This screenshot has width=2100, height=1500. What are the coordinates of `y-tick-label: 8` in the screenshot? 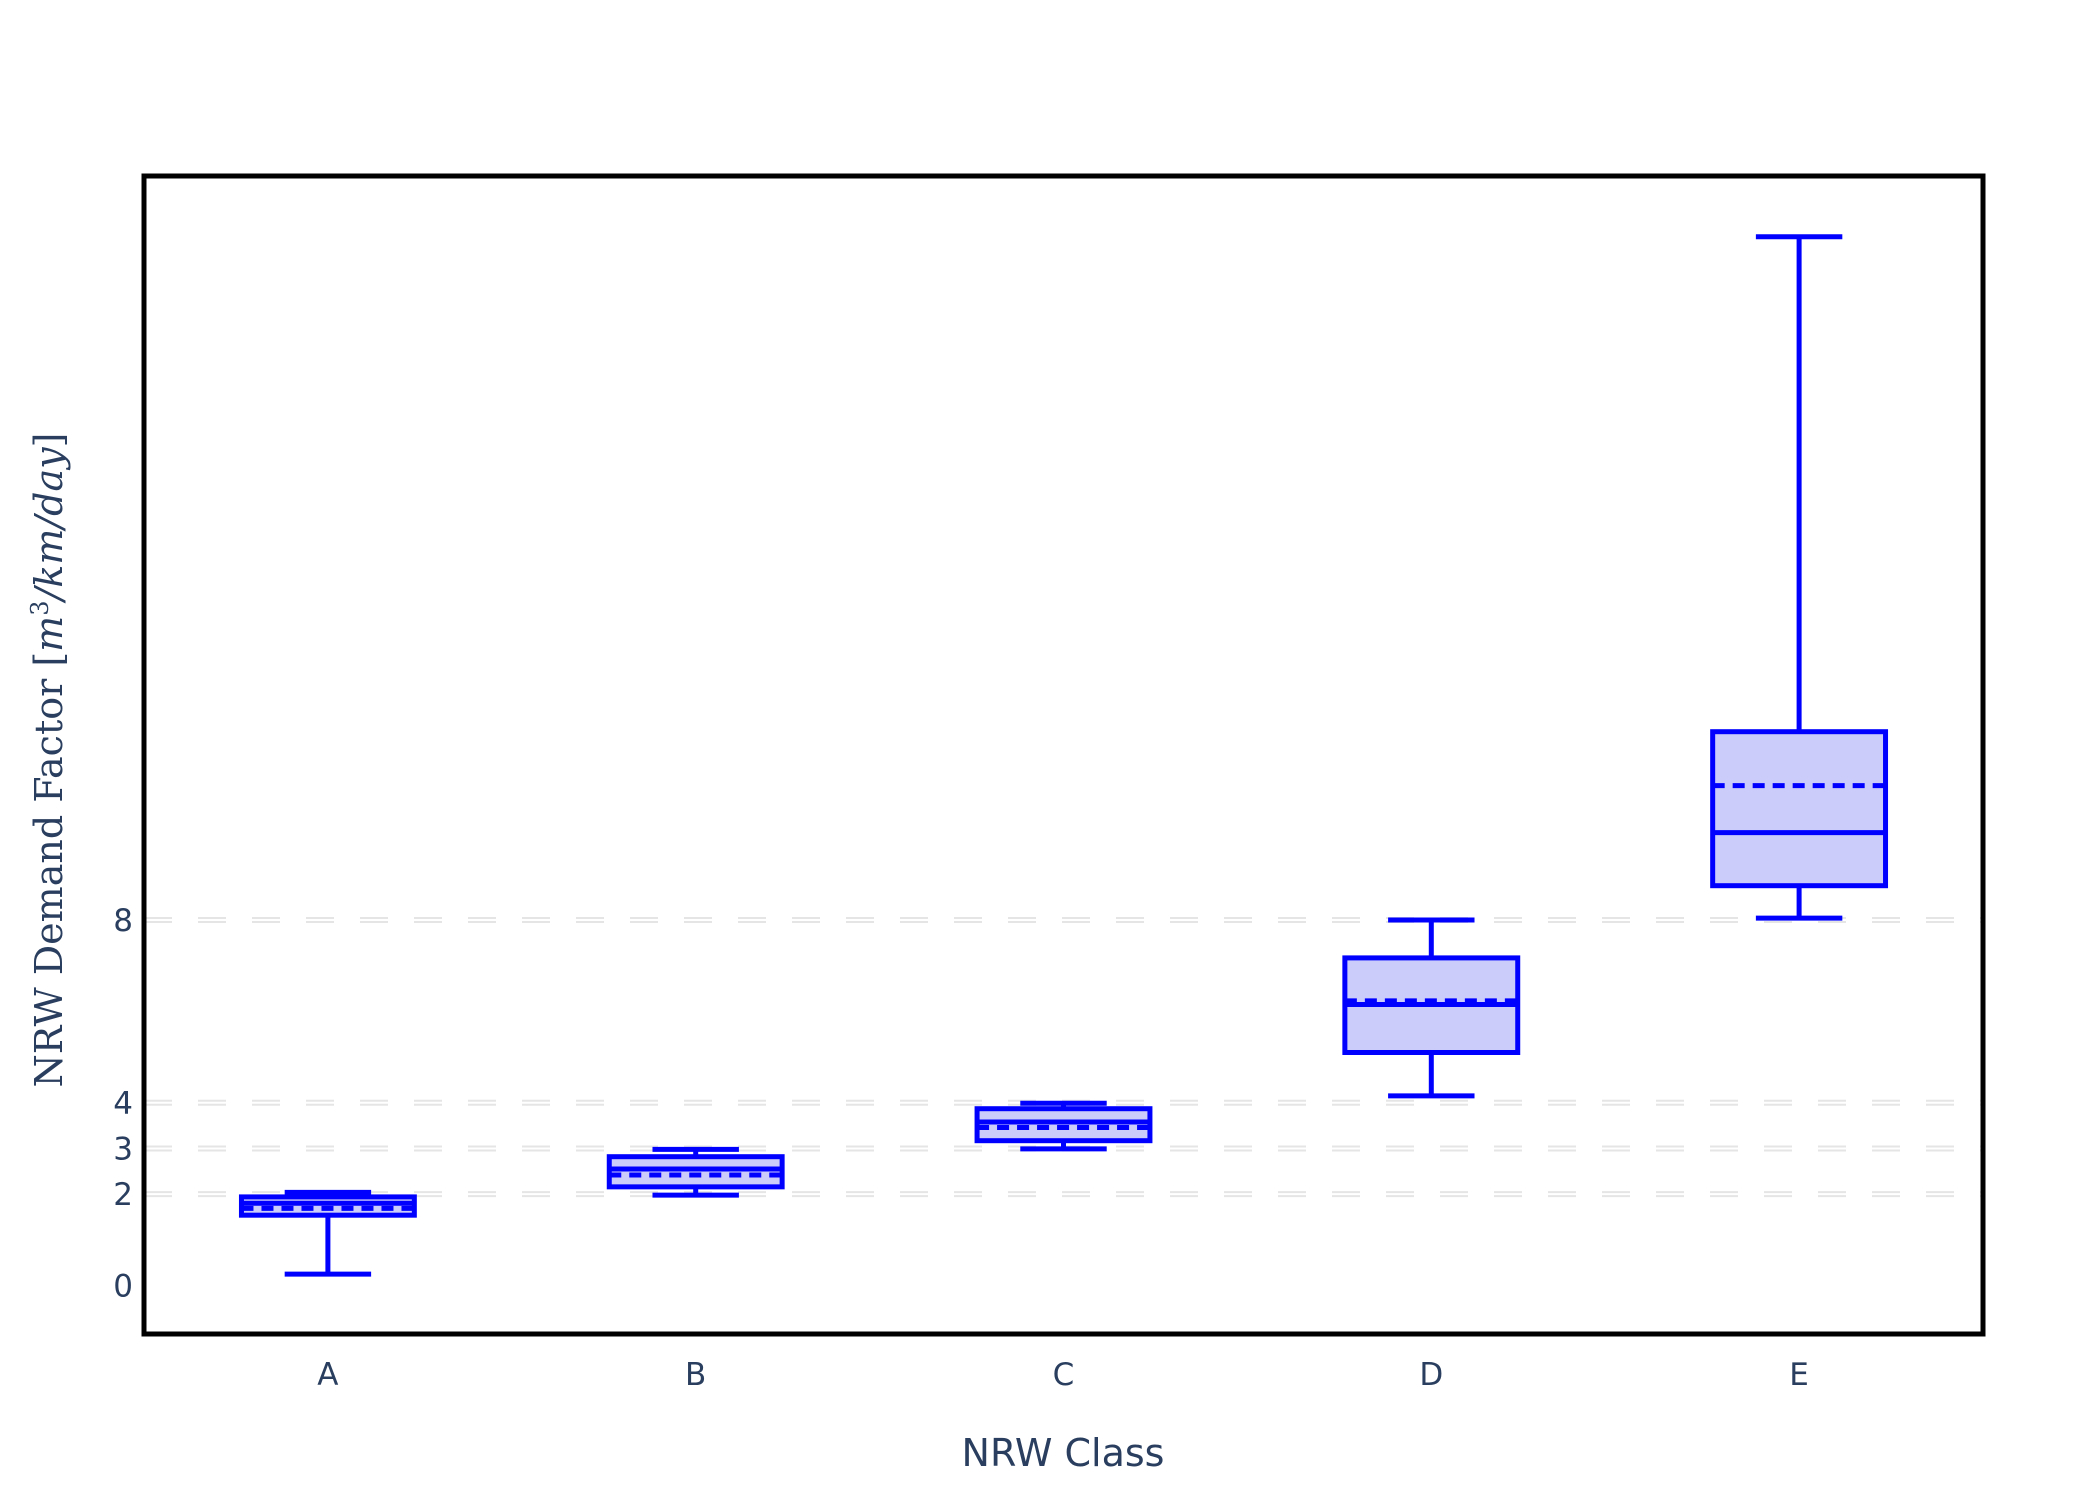 It's located at (123, 921).